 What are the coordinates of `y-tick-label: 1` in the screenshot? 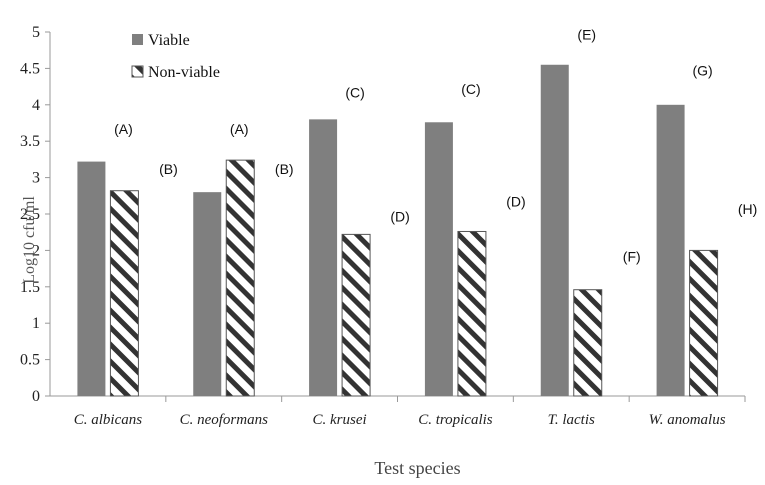 It's located at (36, 323).